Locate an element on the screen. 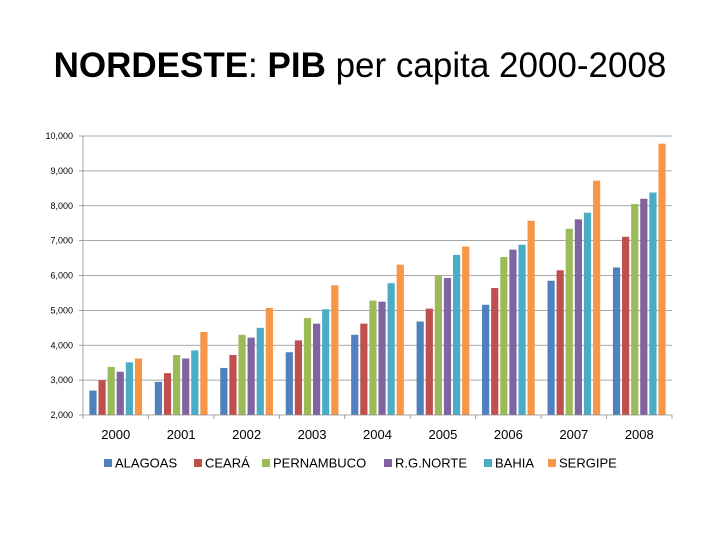 The image size is (720, 540). bar-r-g-norte-2001 is located at coordinates (186, 386).